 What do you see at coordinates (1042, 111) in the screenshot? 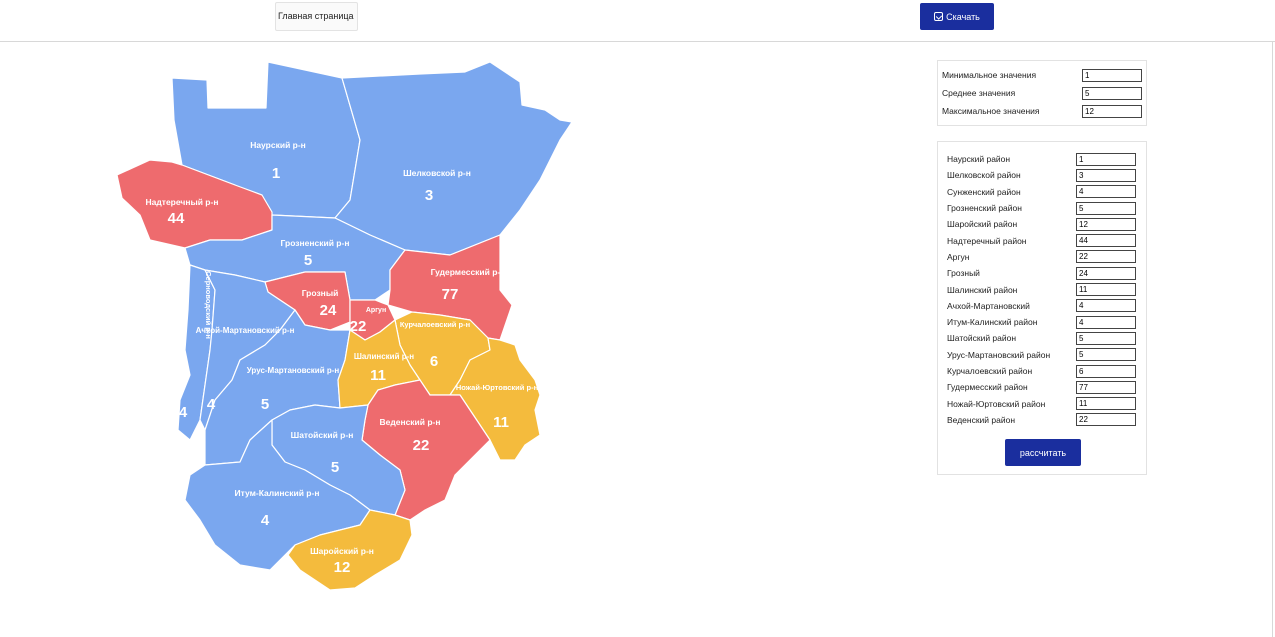
I see `stat-row-max: Максимальное значения` at bounding box center [1042, 111].